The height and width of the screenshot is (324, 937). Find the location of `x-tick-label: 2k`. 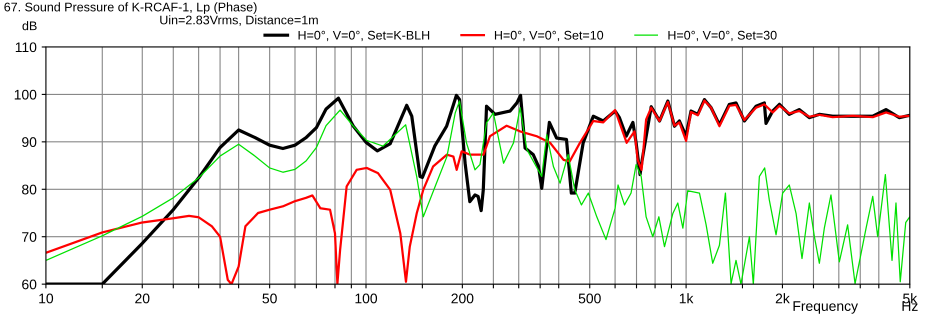

x-tick-label: 2k is located at coordinates (783, 298).